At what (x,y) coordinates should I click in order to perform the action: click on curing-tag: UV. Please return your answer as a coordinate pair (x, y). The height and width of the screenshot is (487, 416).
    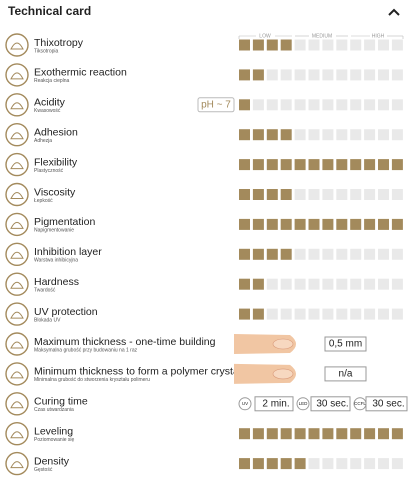
    Looking at the image, I should click on (245, 403).